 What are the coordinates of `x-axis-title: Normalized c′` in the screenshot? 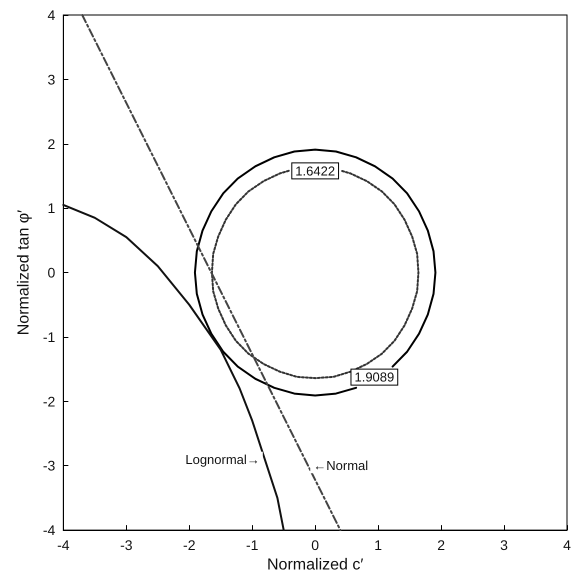 It's located at (315, 565).